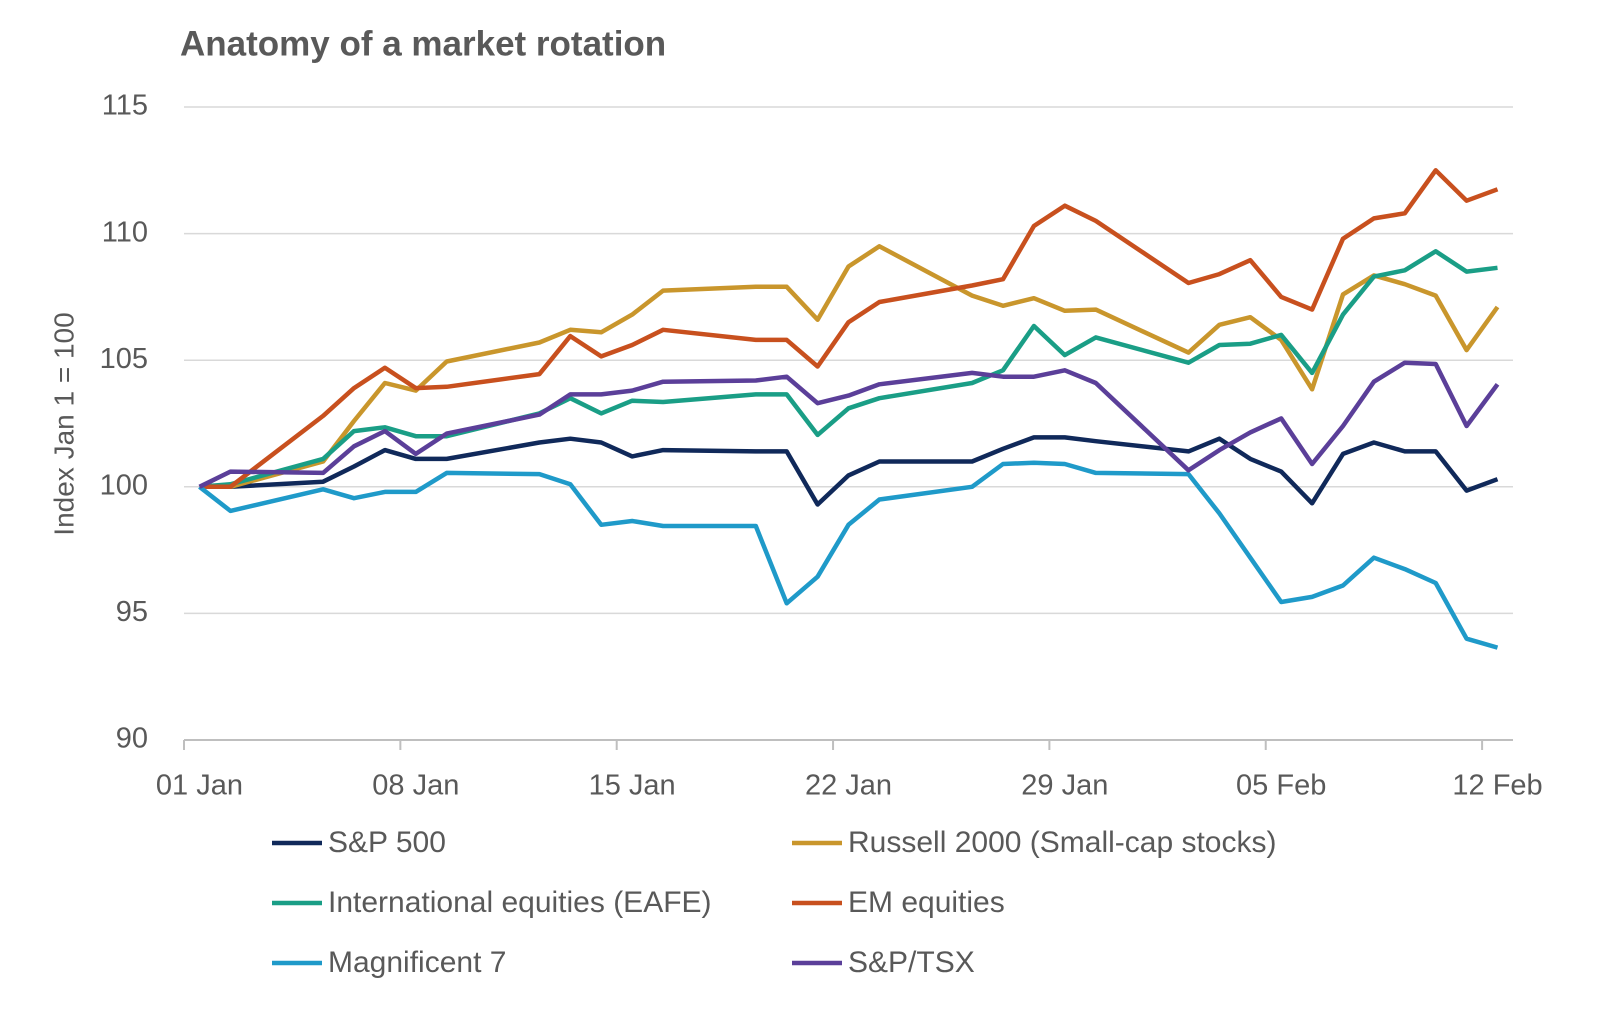 The height and width of the screenshot is (1026, 1600). I want to click on y-axis-title: Index Jan 1 = 100, so click(63, 423).